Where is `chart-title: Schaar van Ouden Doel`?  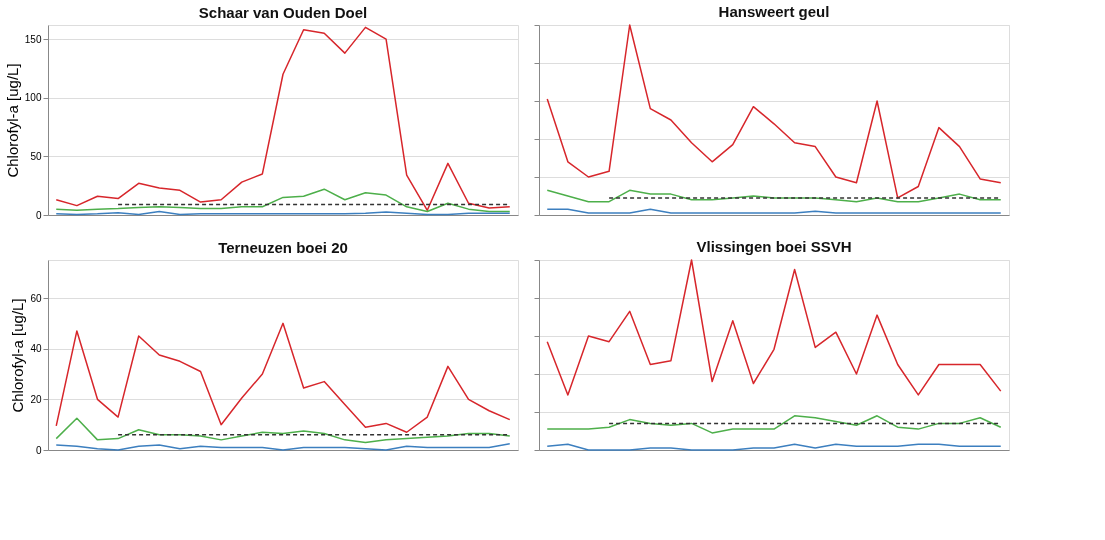 chart-title: Schaar van Ouden Doel is located at coordinates (283, 12).